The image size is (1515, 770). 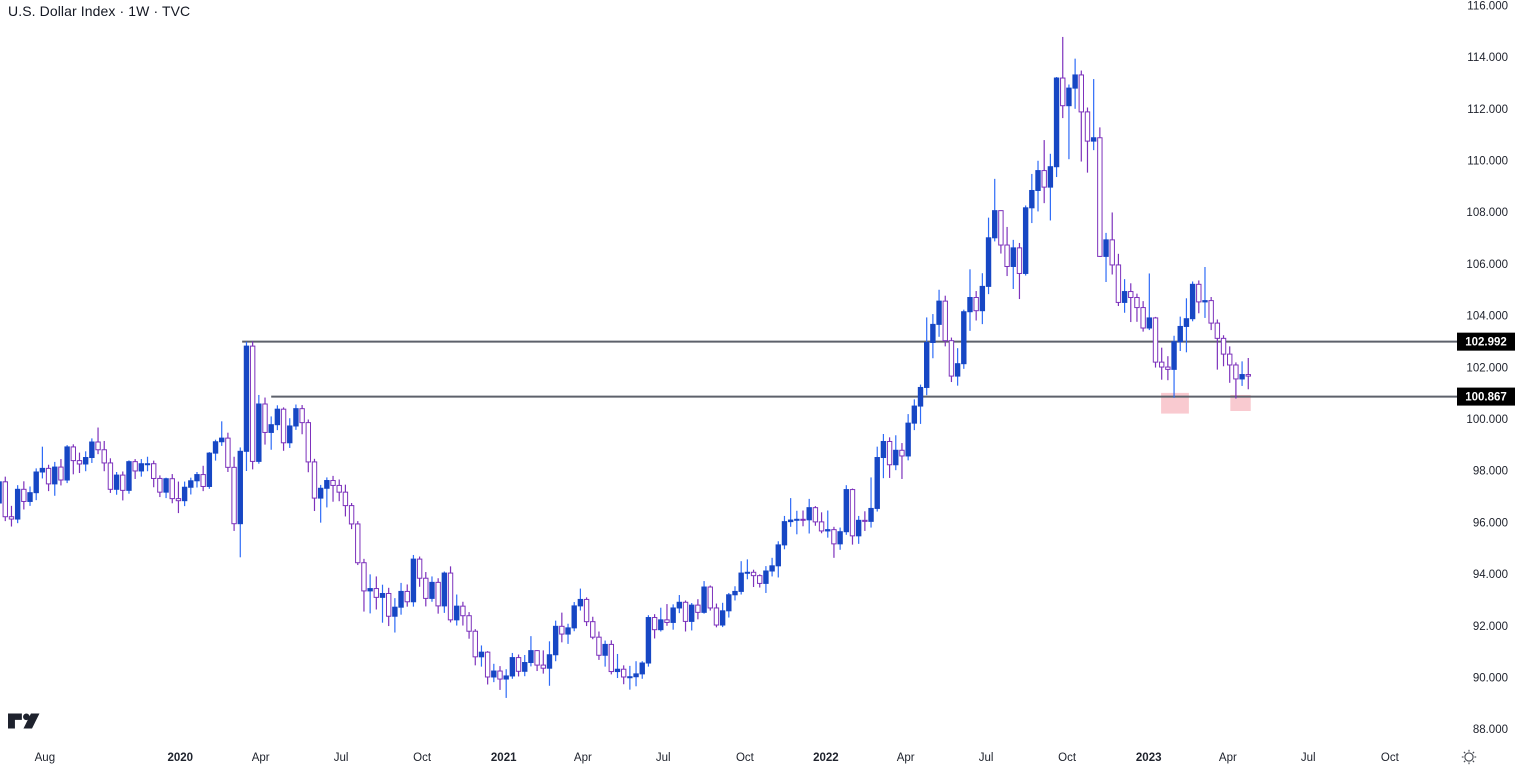 I want to click on symbol-legend: U.S. Dollar Index · 1W · TVC, so click(x=99, y=11).